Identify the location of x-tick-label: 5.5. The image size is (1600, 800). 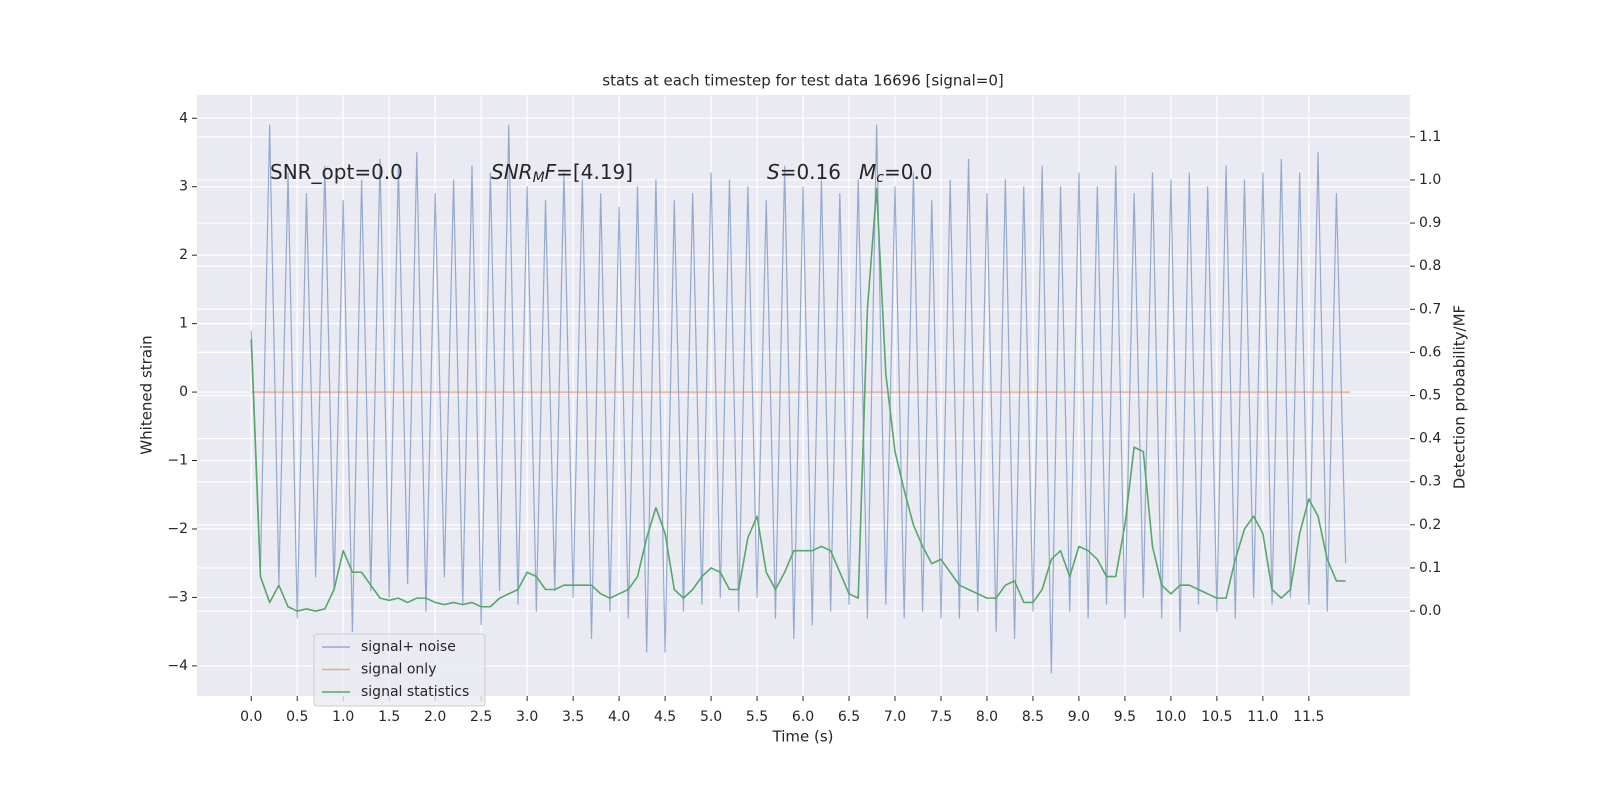
(757, 717).